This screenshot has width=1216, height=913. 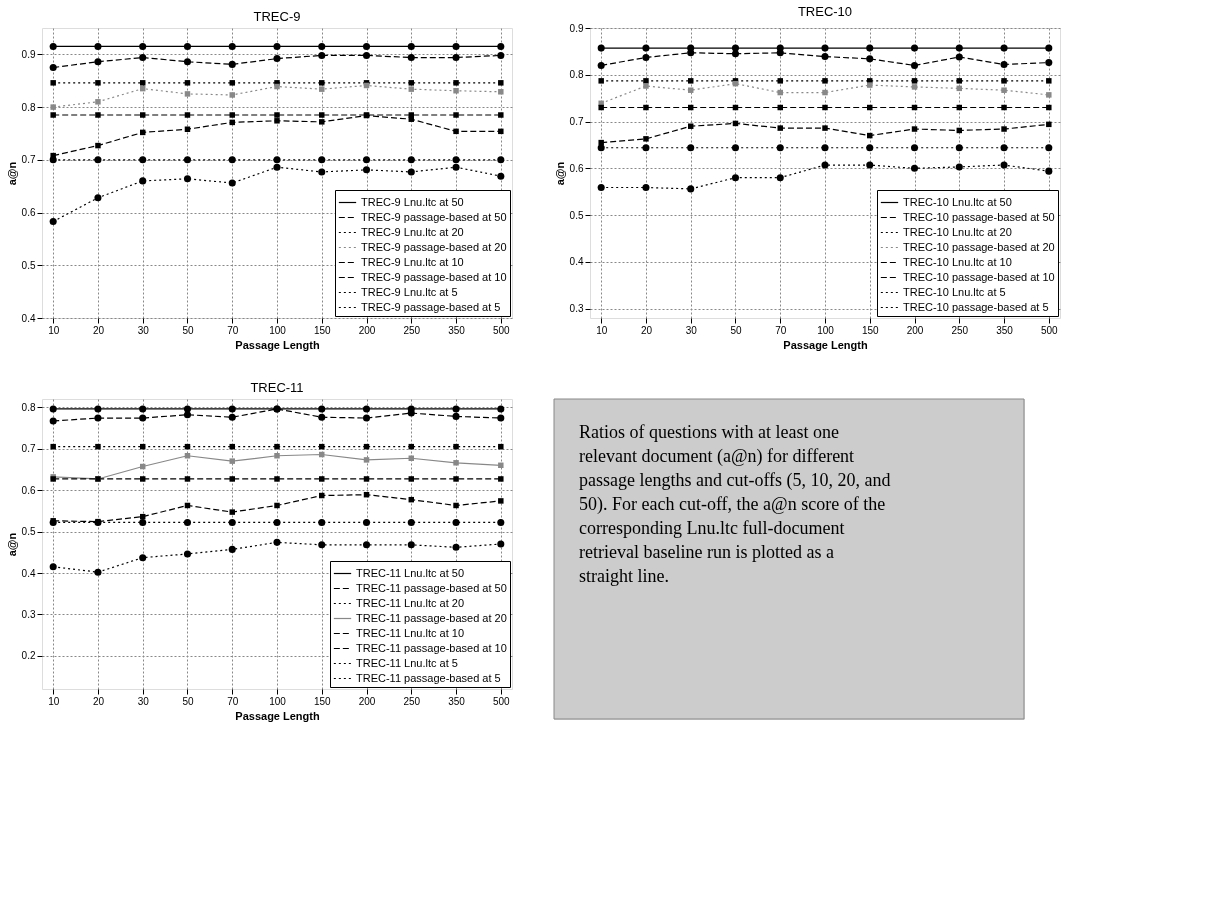 What do you see at coordinates (28, 656) in the screenshot?
I see `y-tick-label: 0.2` at bounding box center [28, 656].